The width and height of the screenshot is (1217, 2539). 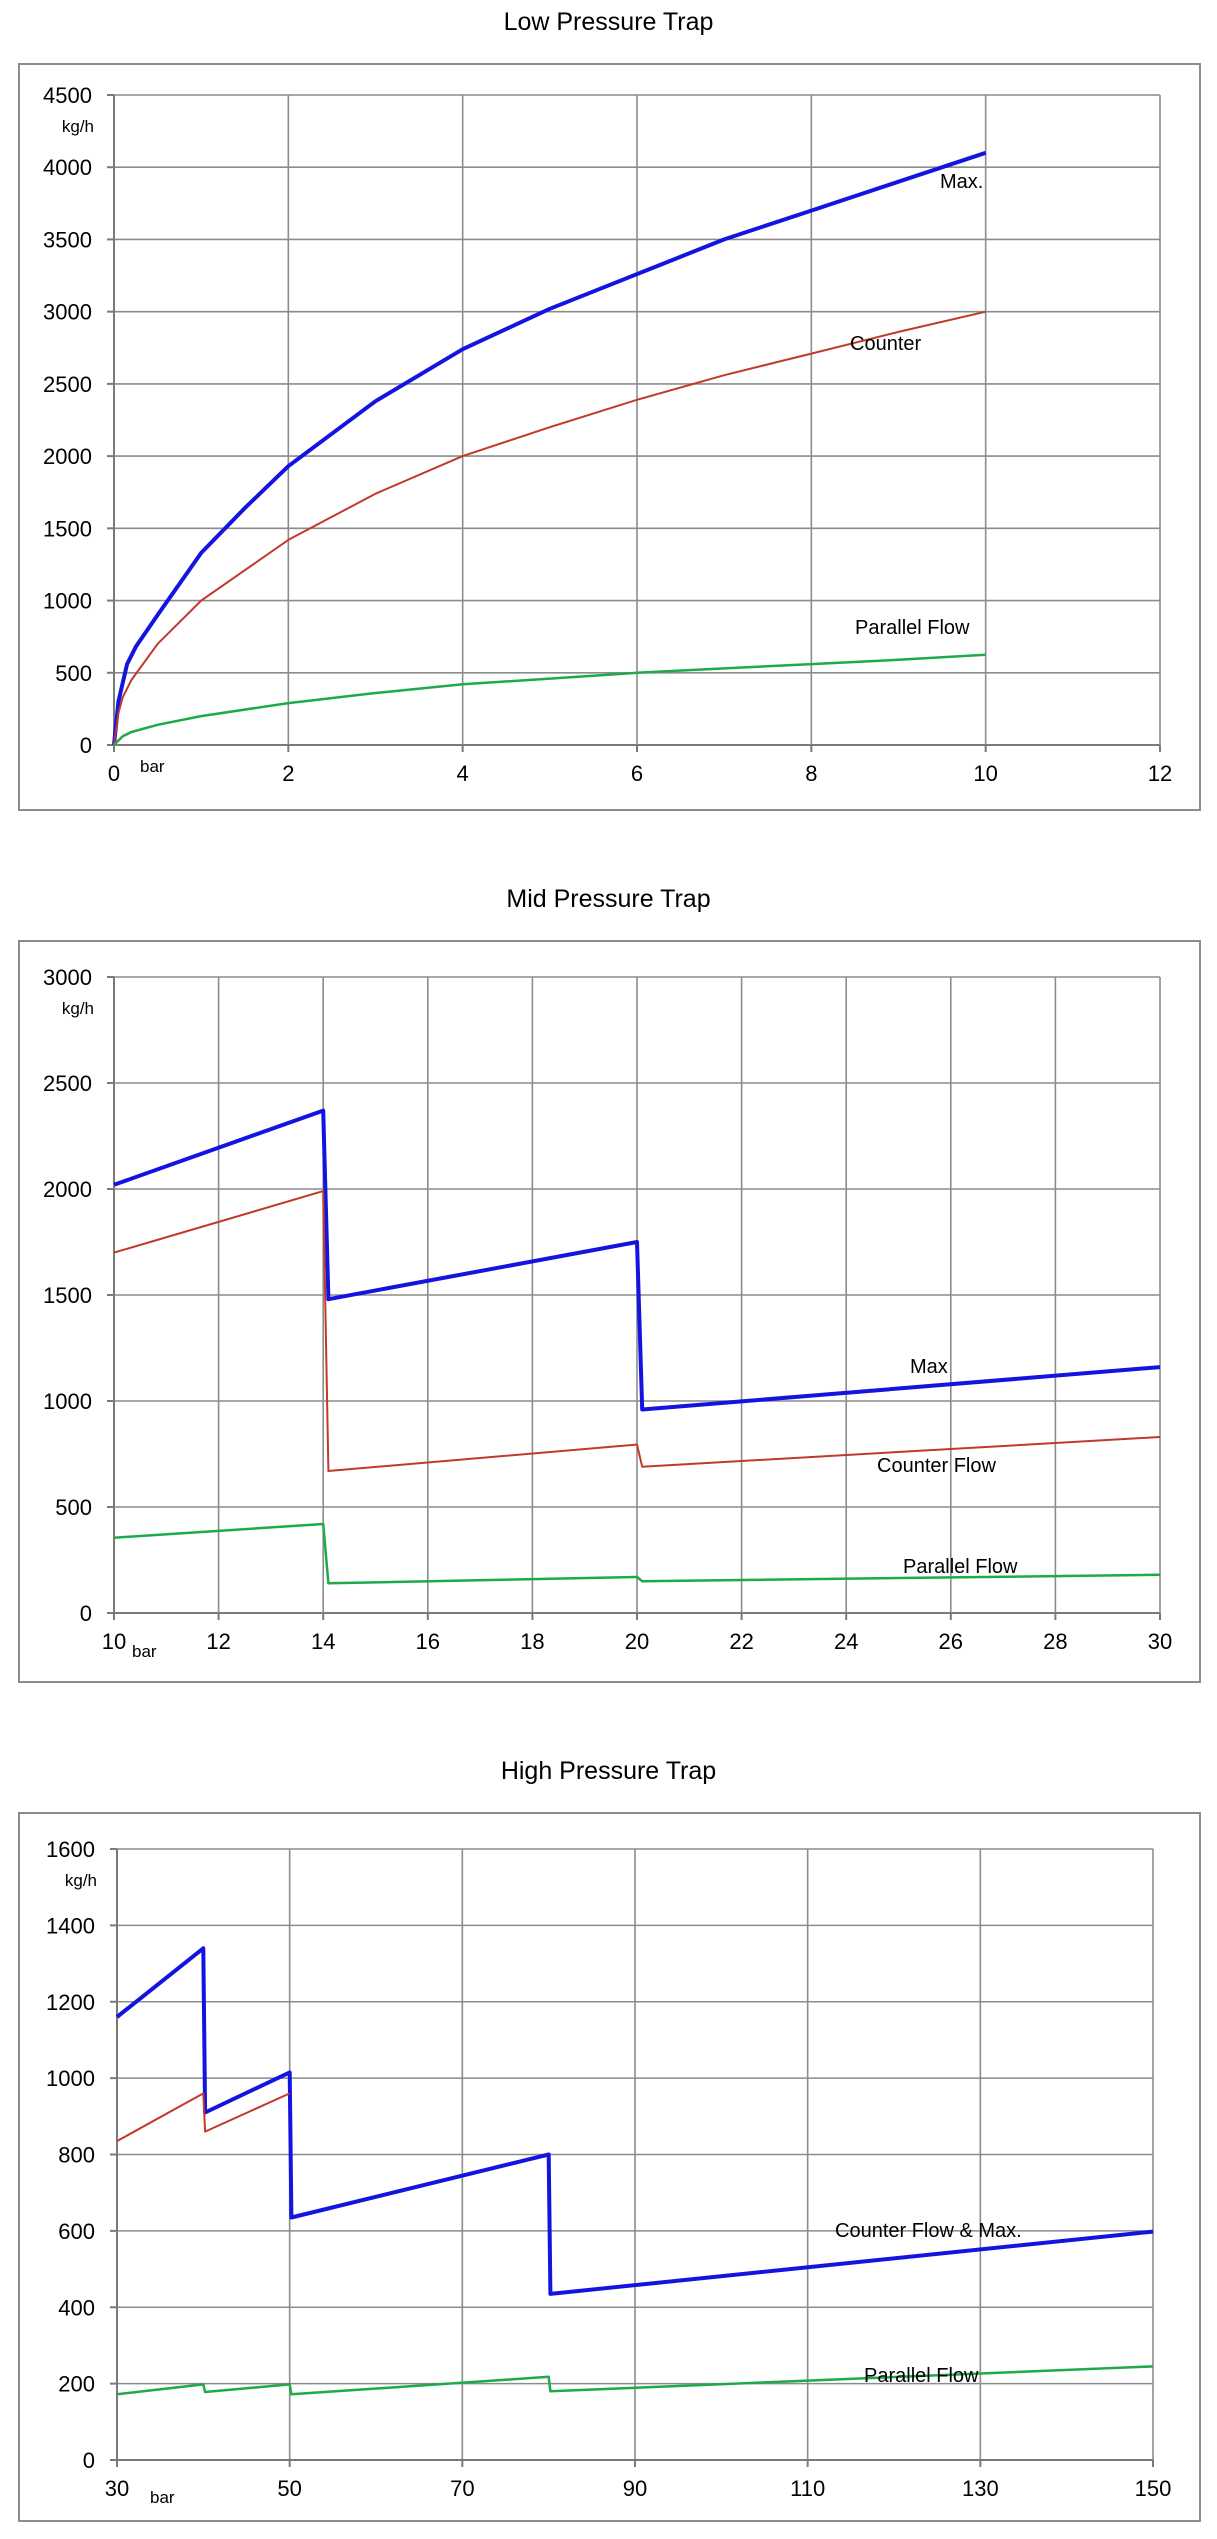 What do you see at coordinates (608, 899) in the screenshot?
I see `chart-title-mid: Mid Pressure Trap` at bounding box center [608, 899].